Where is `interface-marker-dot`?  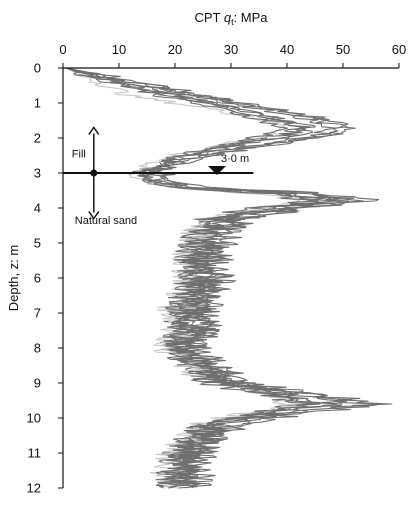
interface-marker-dot is located at coordinates (94, 173).